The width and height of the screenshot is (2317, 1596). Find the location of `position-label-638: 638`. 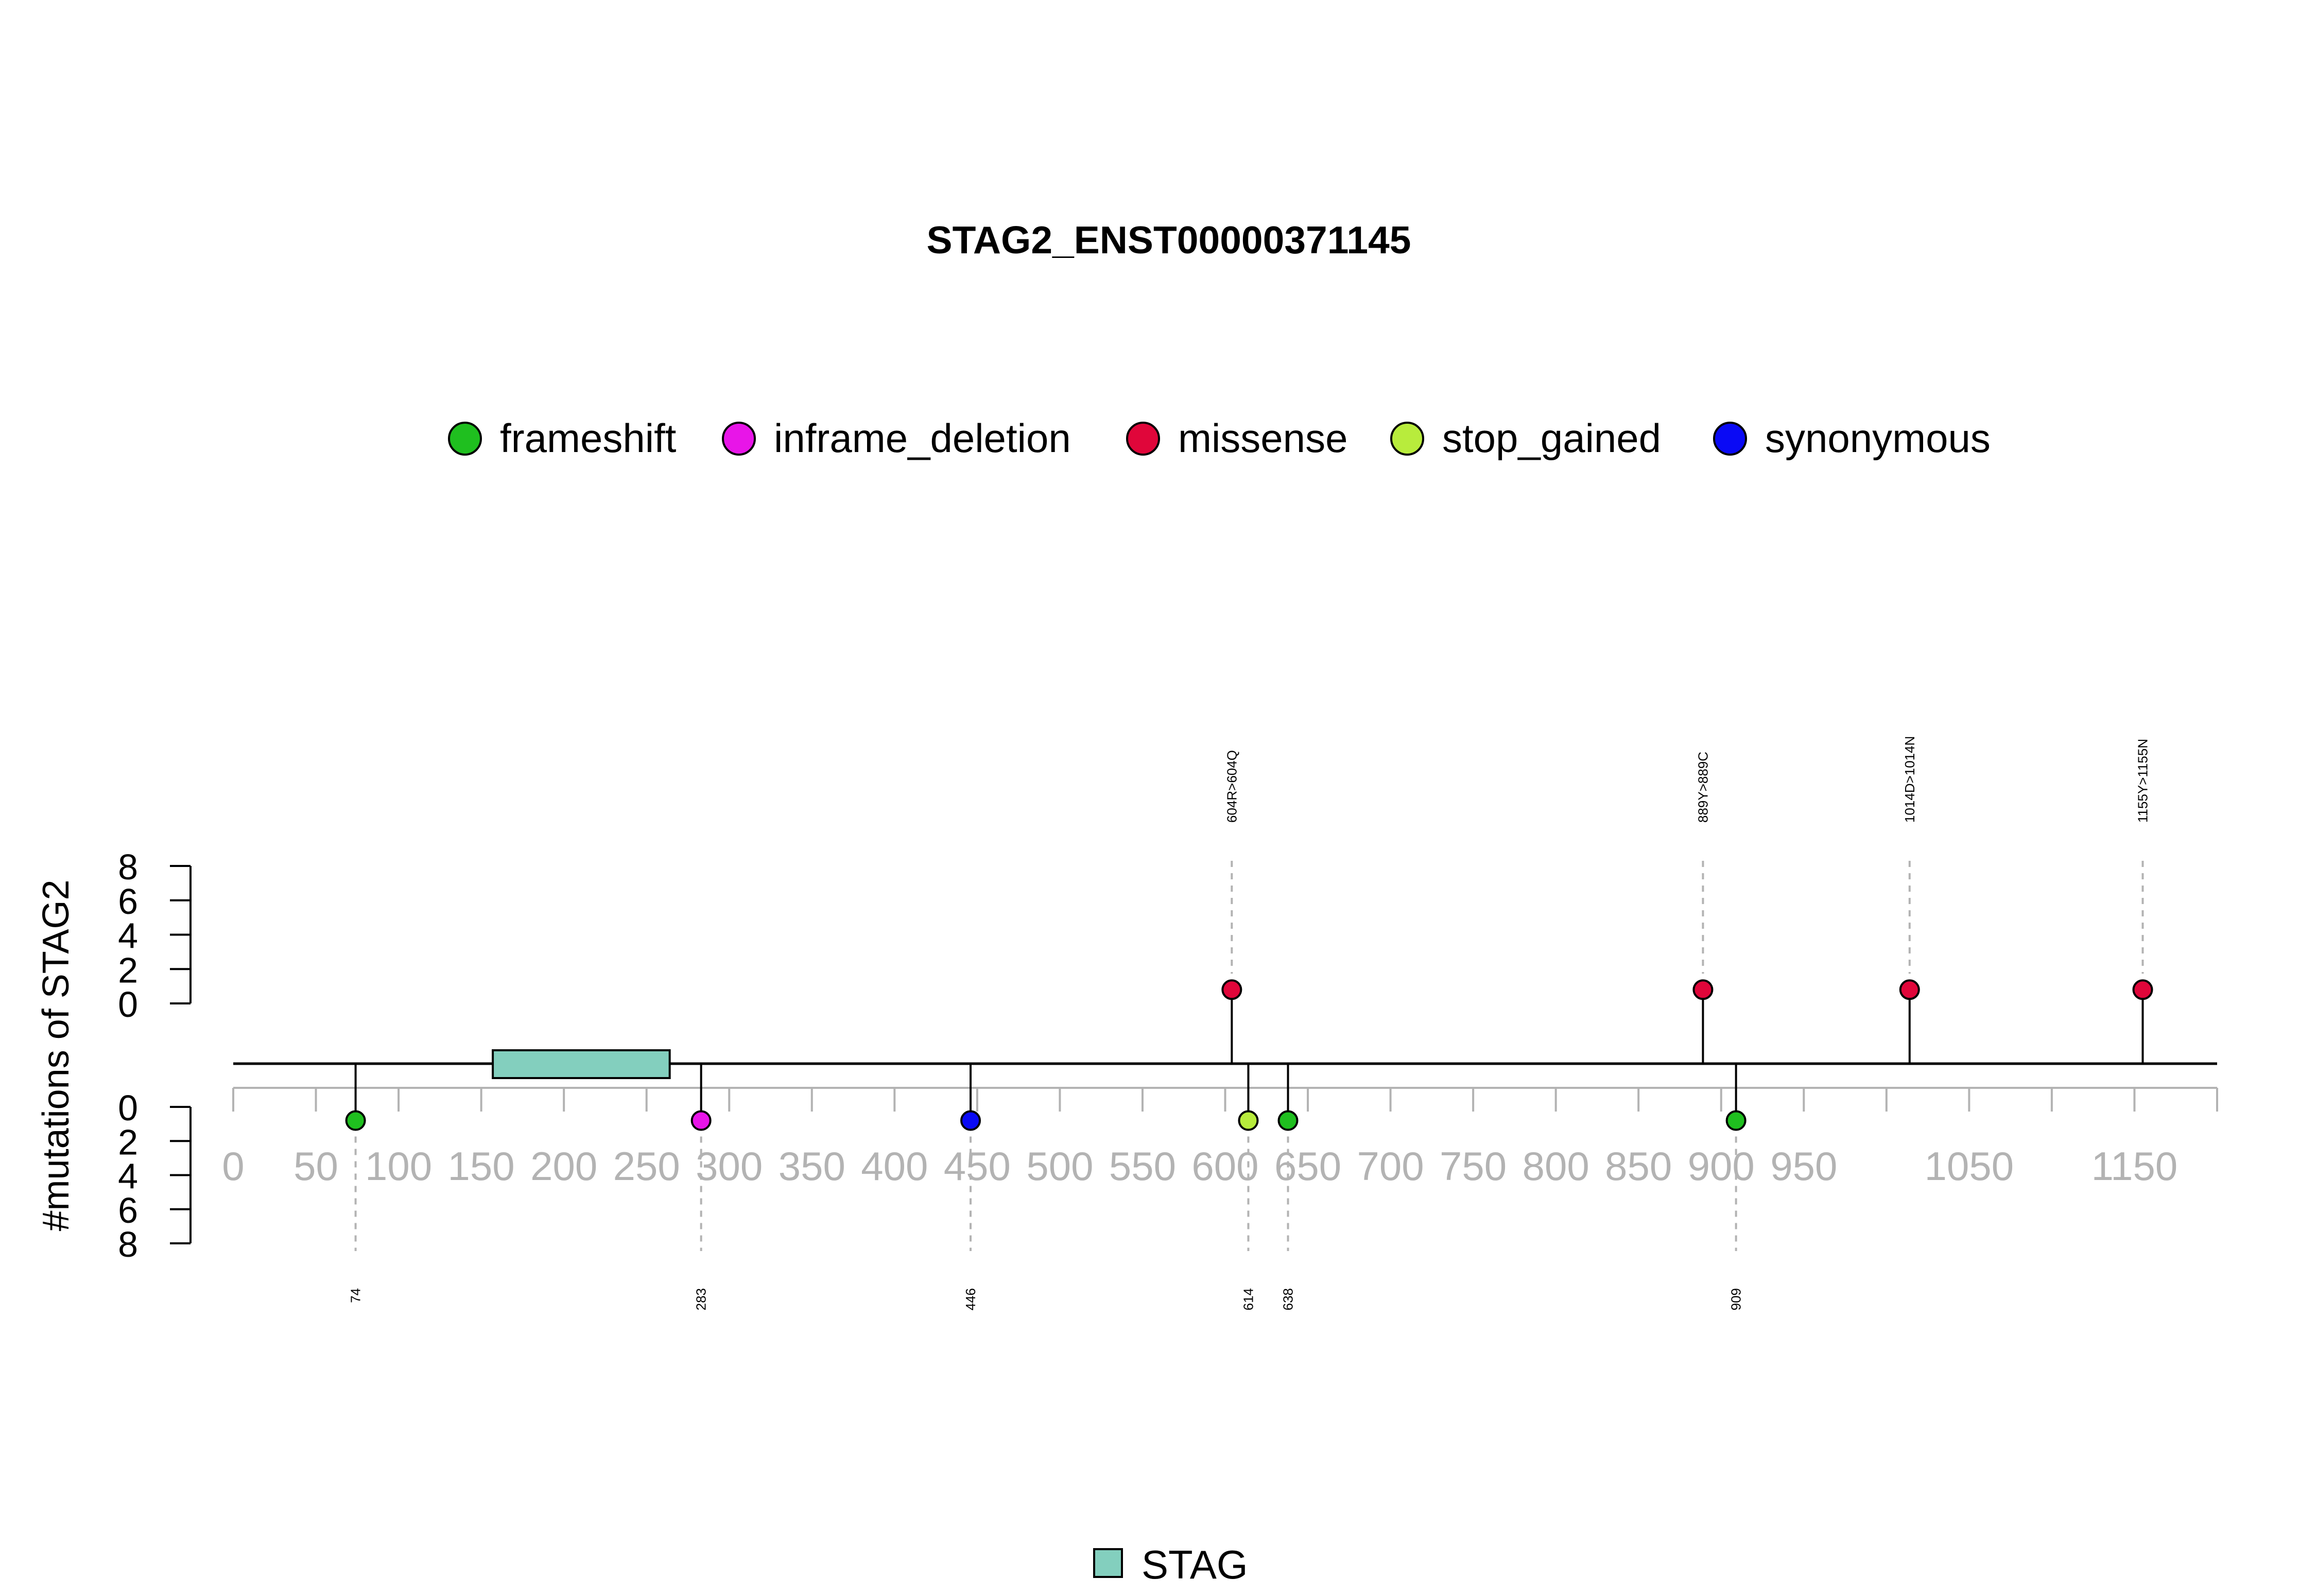

position-label-638: 638 is located at coordinates (1288, 1299).